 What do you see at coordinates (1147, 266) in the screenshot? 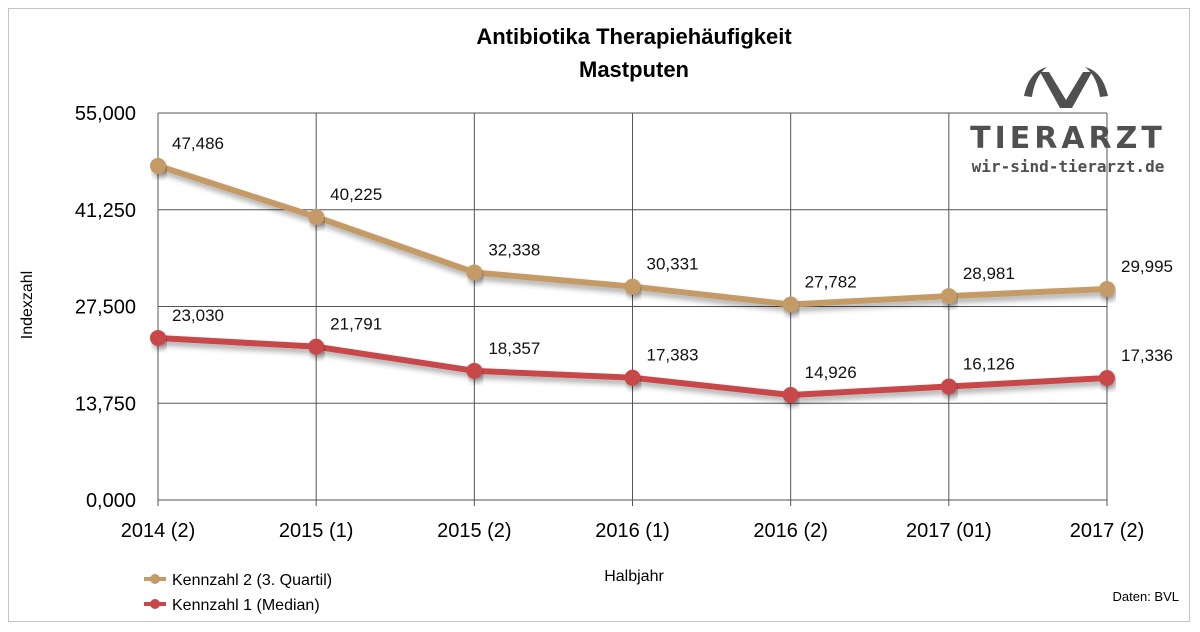
I see `data-label: 29,995` at bounding box center [1147, 266].